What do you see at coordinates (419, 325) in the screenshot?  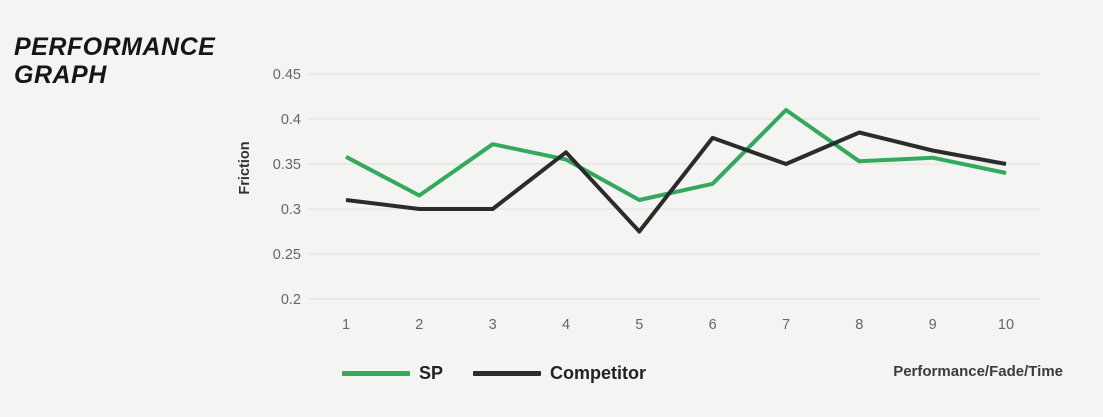 I see `x-tick-label: 2` at bounding box center [419, 325].